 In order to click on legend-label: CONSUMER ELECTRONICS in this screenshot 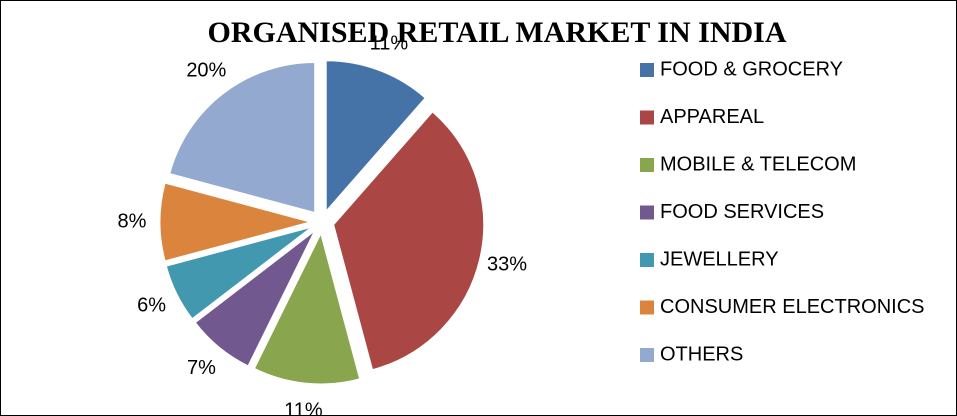, I will do `click(792, 307)`.